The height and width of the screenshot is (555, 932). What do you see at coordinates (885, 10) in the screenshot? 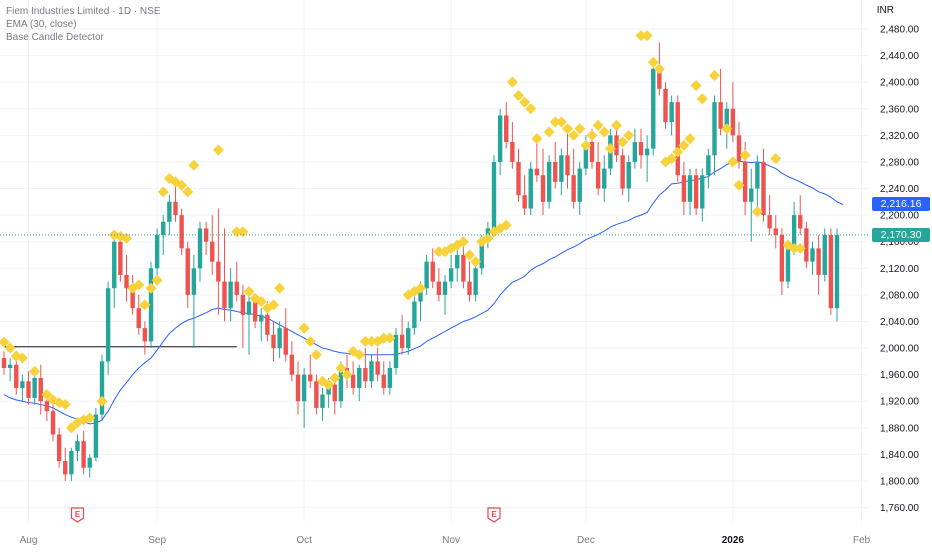
I see `currency-label: INR` at bounding box center [885, 10].